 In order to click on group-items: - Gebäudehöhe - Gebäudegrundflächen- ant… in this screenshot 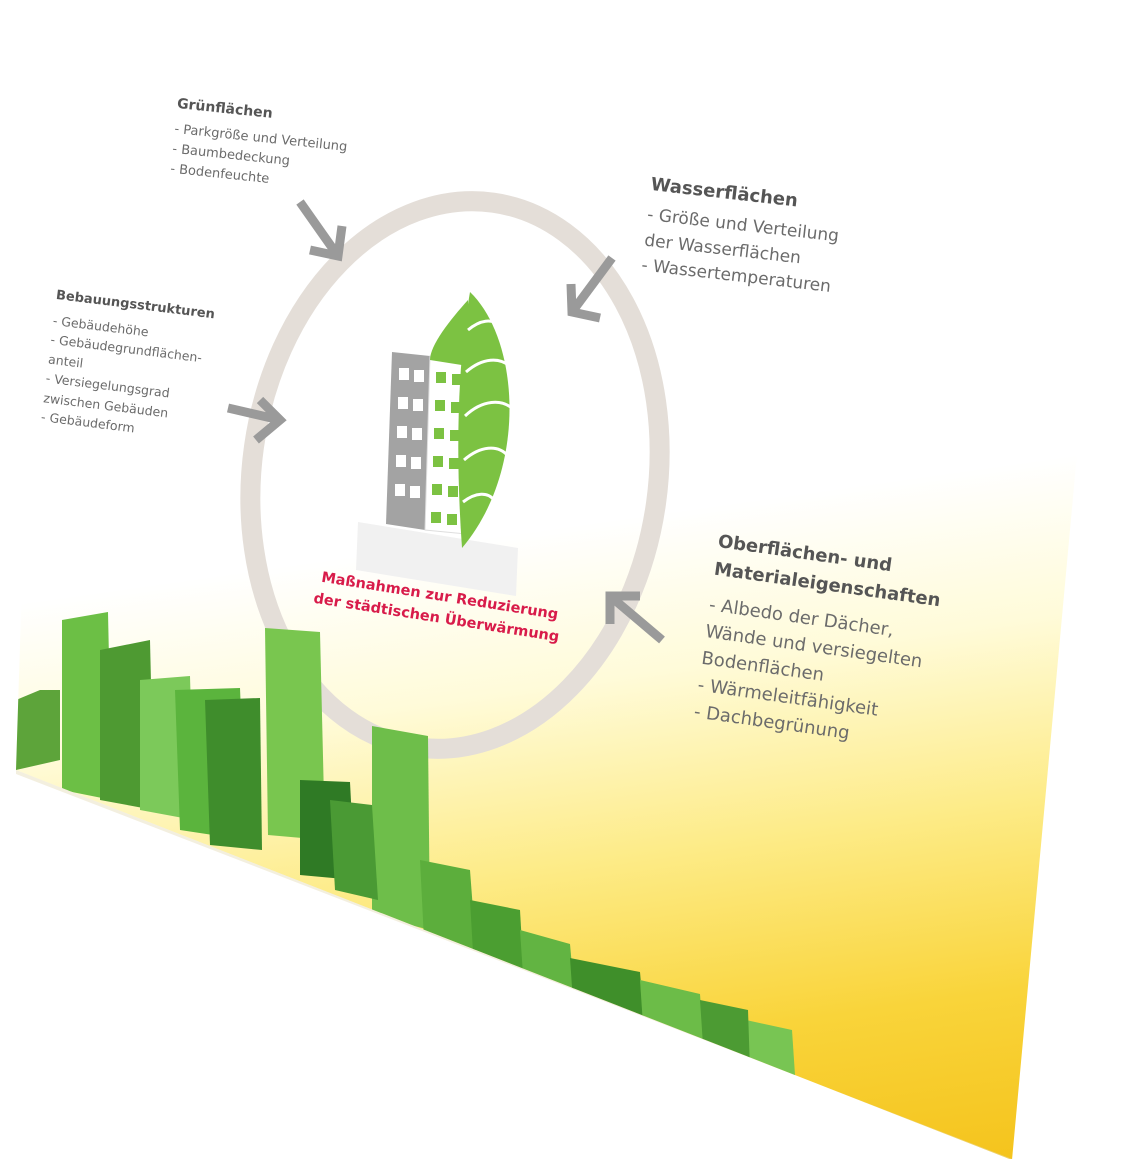, I will do `click(126, 378)`.